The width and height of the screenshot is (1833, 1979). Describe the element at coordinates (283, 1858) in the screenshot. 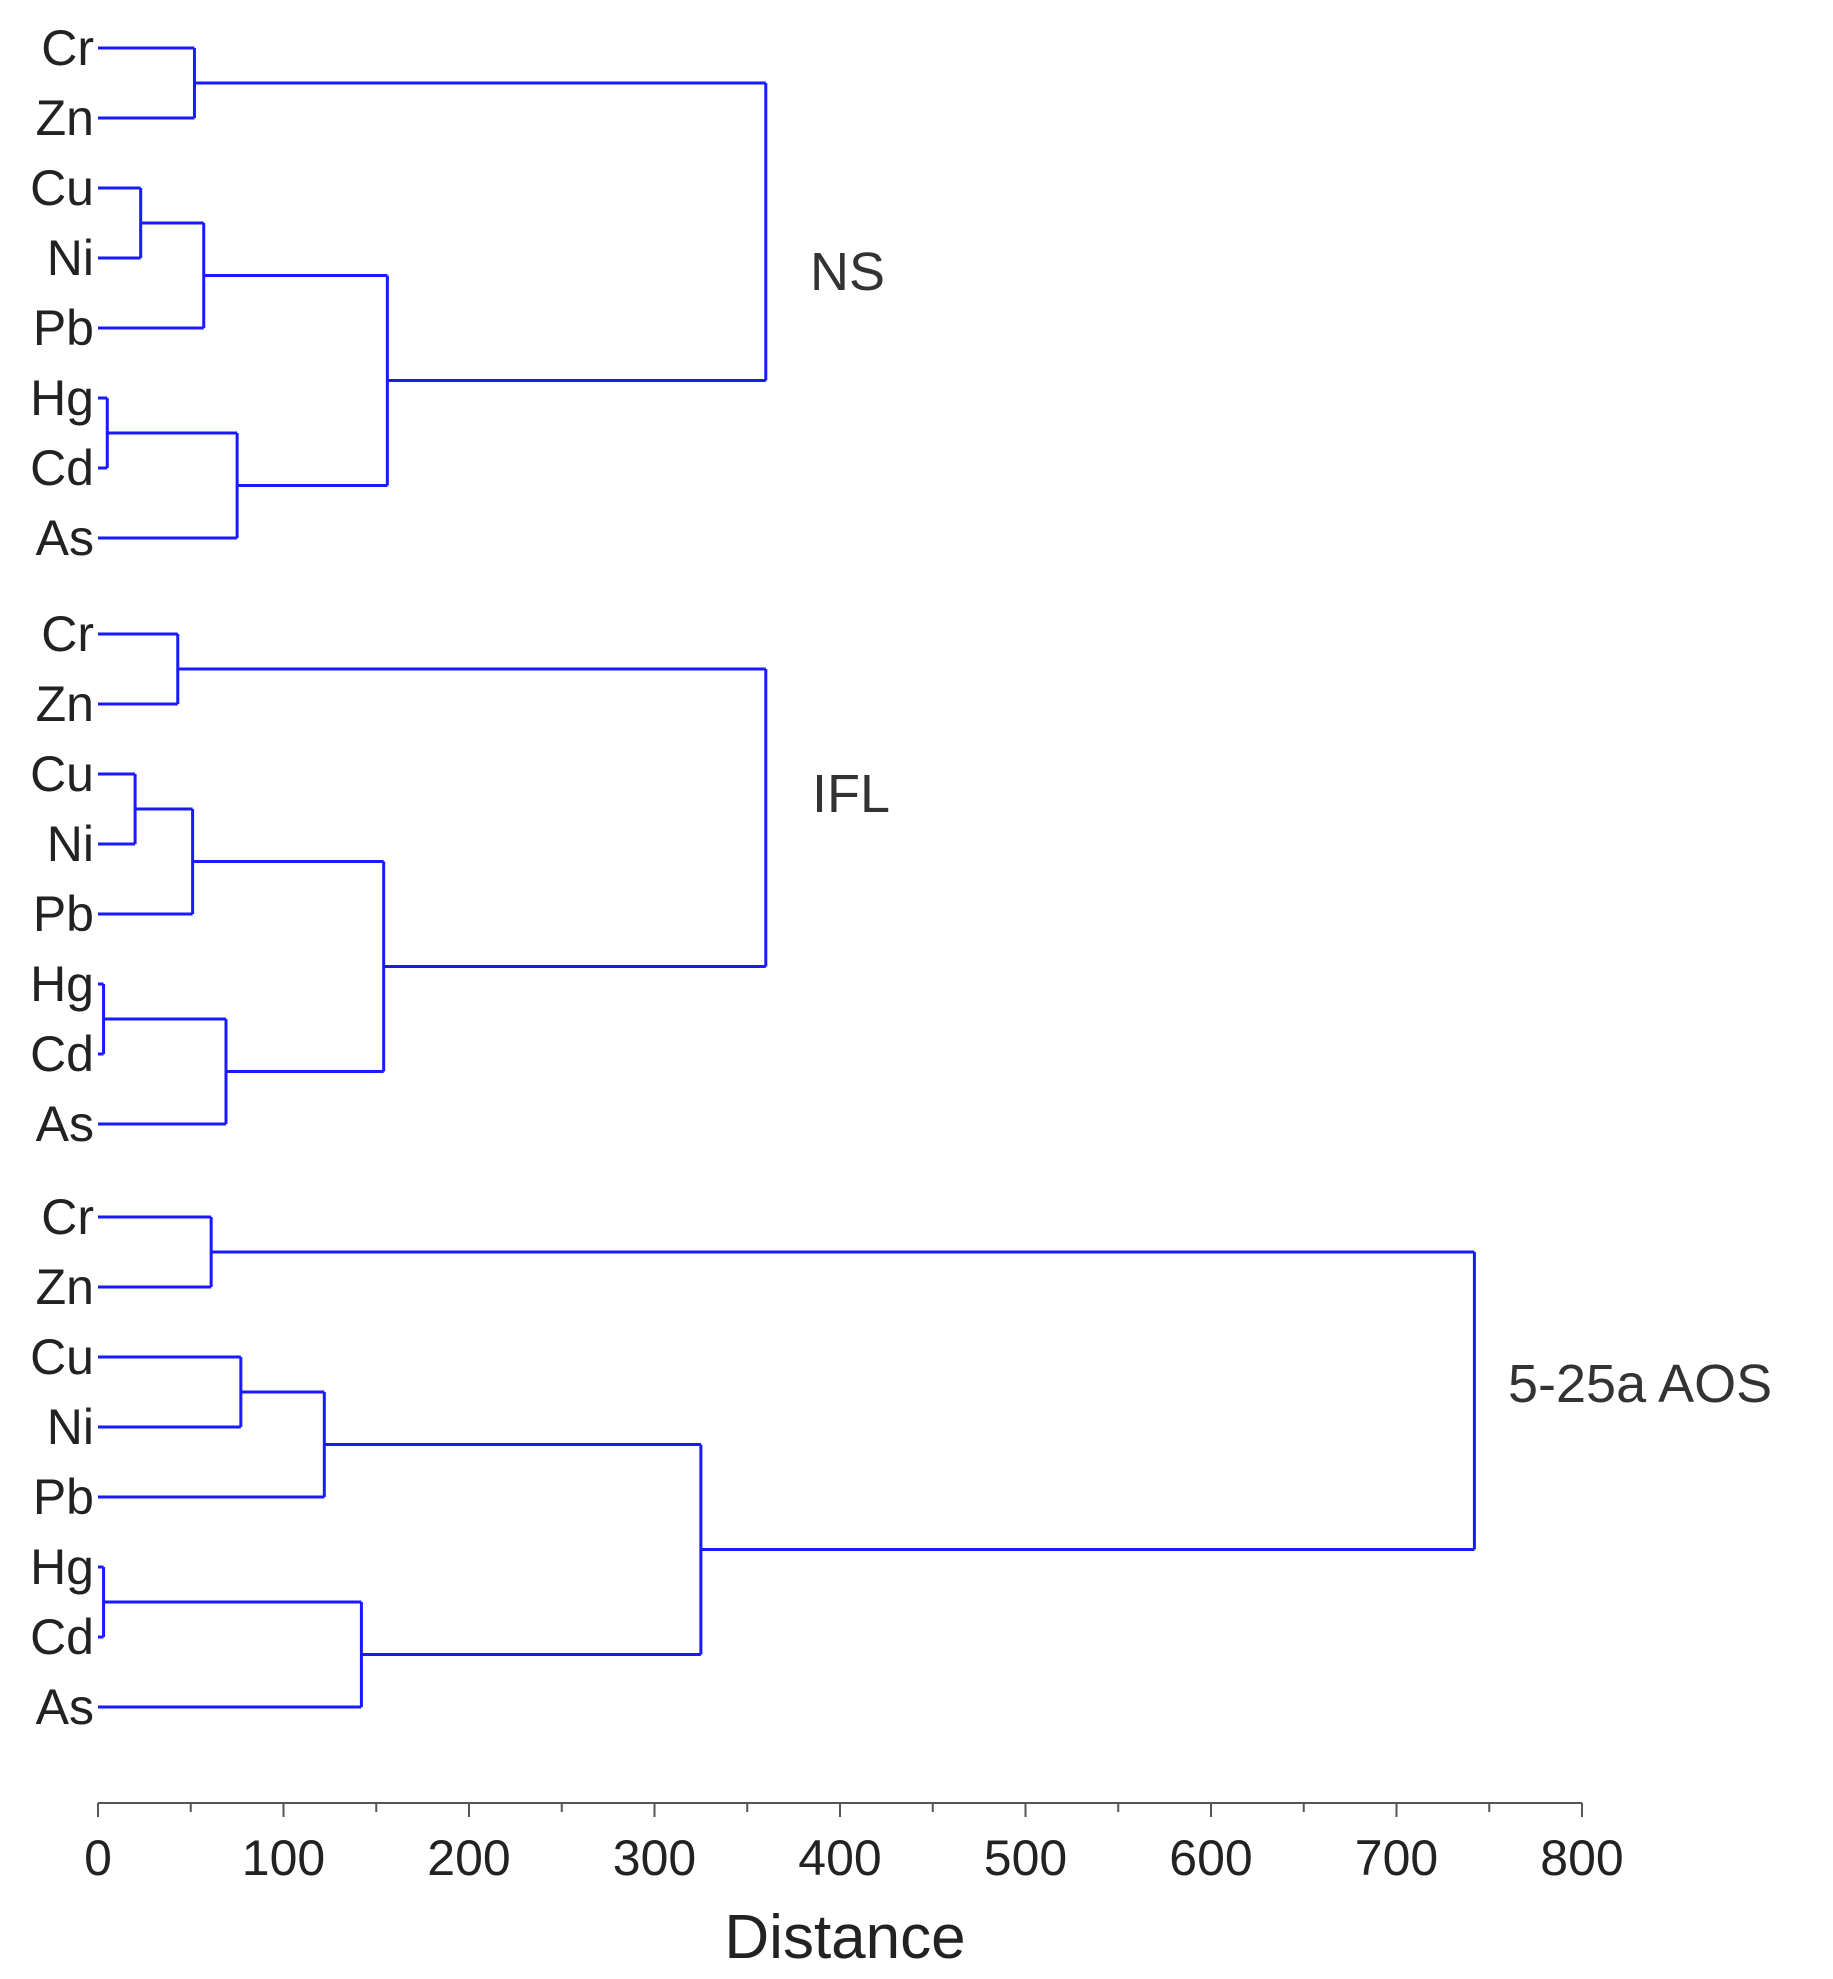

I see `x-tick-label: 100` at that location.